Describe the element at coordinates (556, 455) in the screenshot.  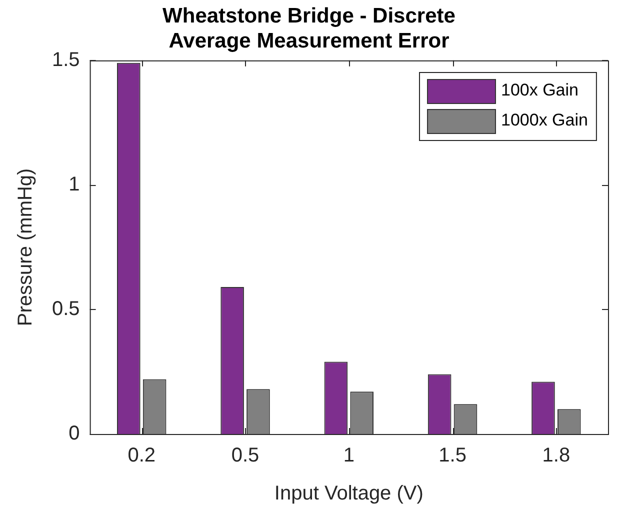
I see `x-tick-label: 1.8` at that location.